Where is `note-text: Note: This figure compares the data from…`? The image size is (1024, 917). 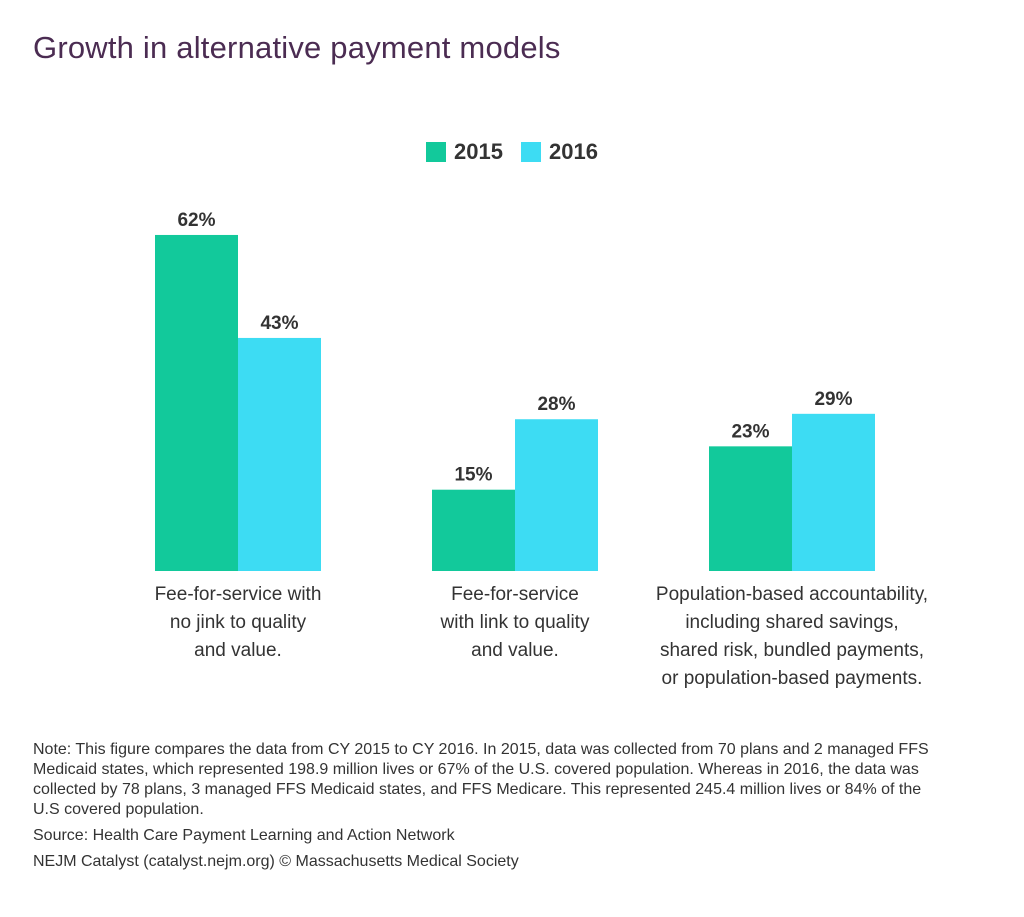 note-text: Note: This figure compares the data from… is located at coordinates (481, 779).